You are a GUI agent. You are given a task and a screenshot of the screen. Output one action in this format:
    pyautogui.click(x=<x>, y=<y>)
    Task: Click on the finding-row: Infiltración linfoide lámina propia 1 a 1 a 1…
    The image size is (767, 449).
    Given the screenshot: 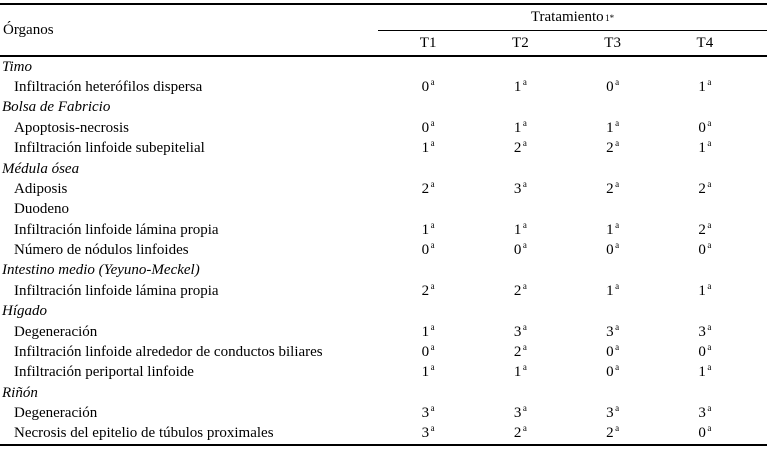 What is the action you would take?
    pyautogui.click(x=383, y=230)
    